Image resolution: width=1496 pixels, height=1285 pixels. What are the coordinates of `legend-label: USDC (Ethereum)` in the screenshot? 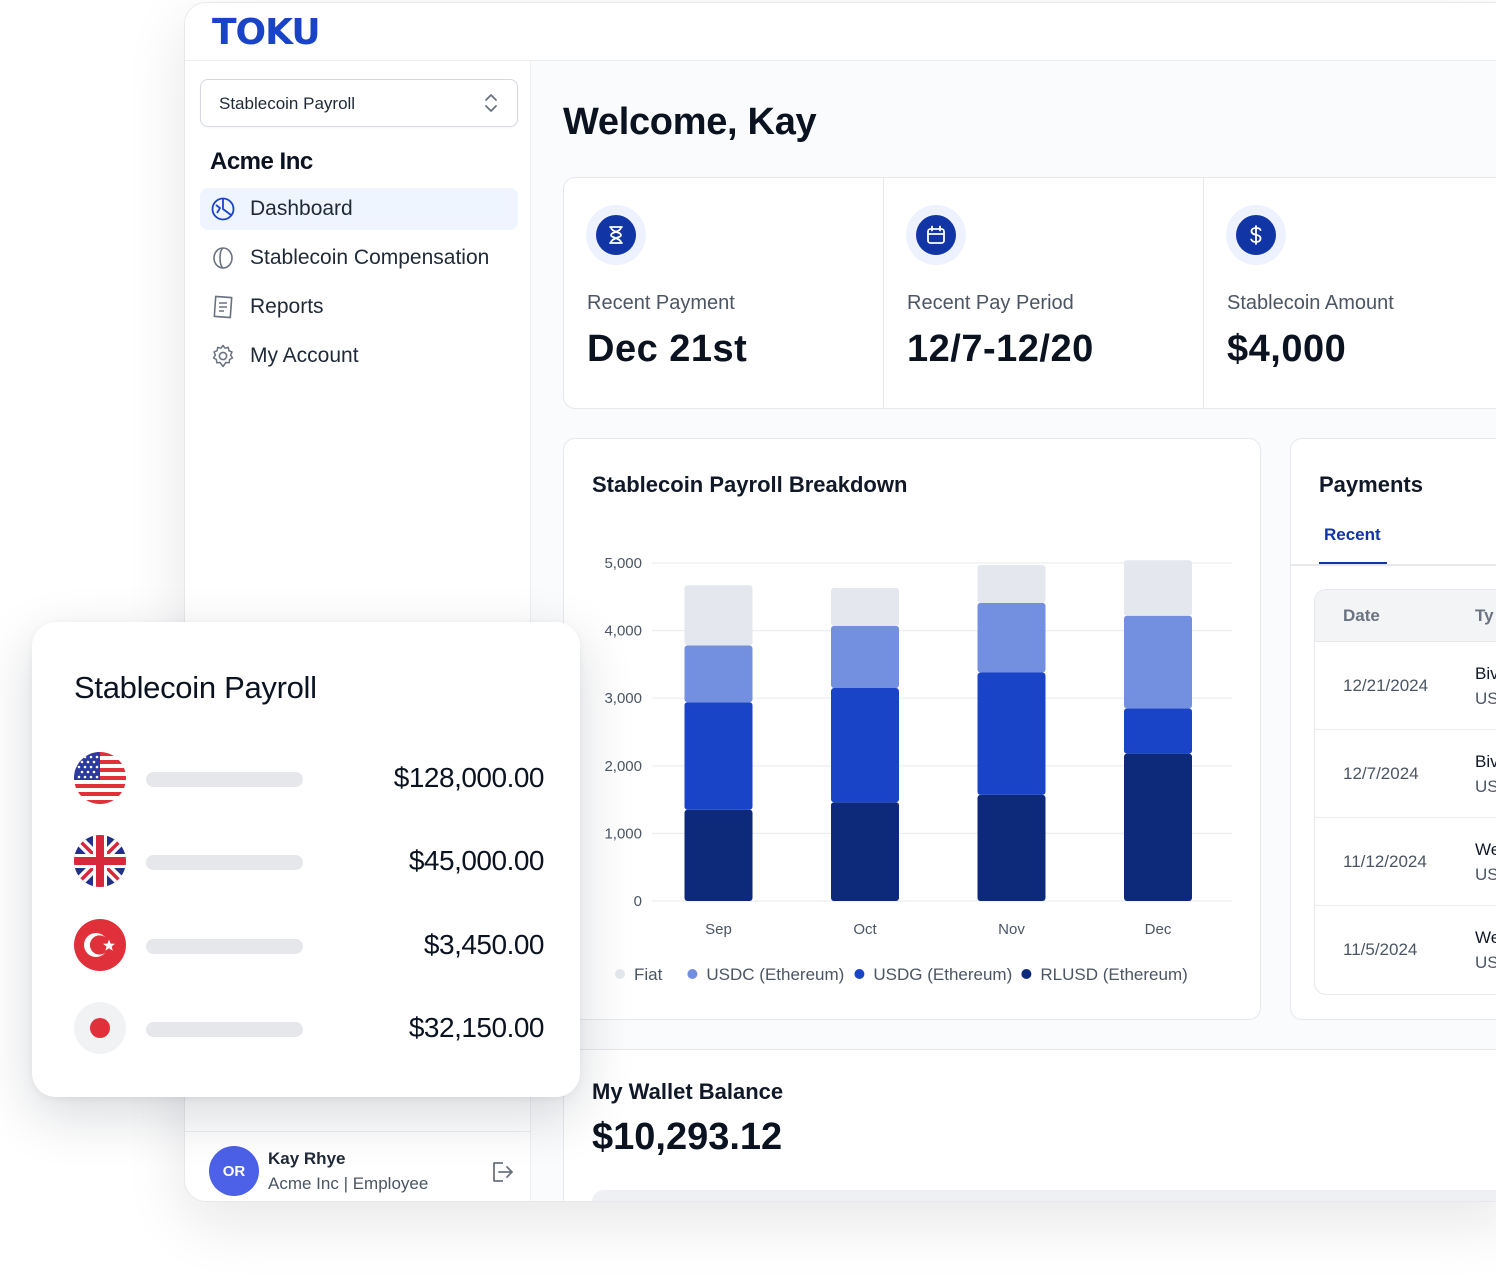 It's located at (775, 974).